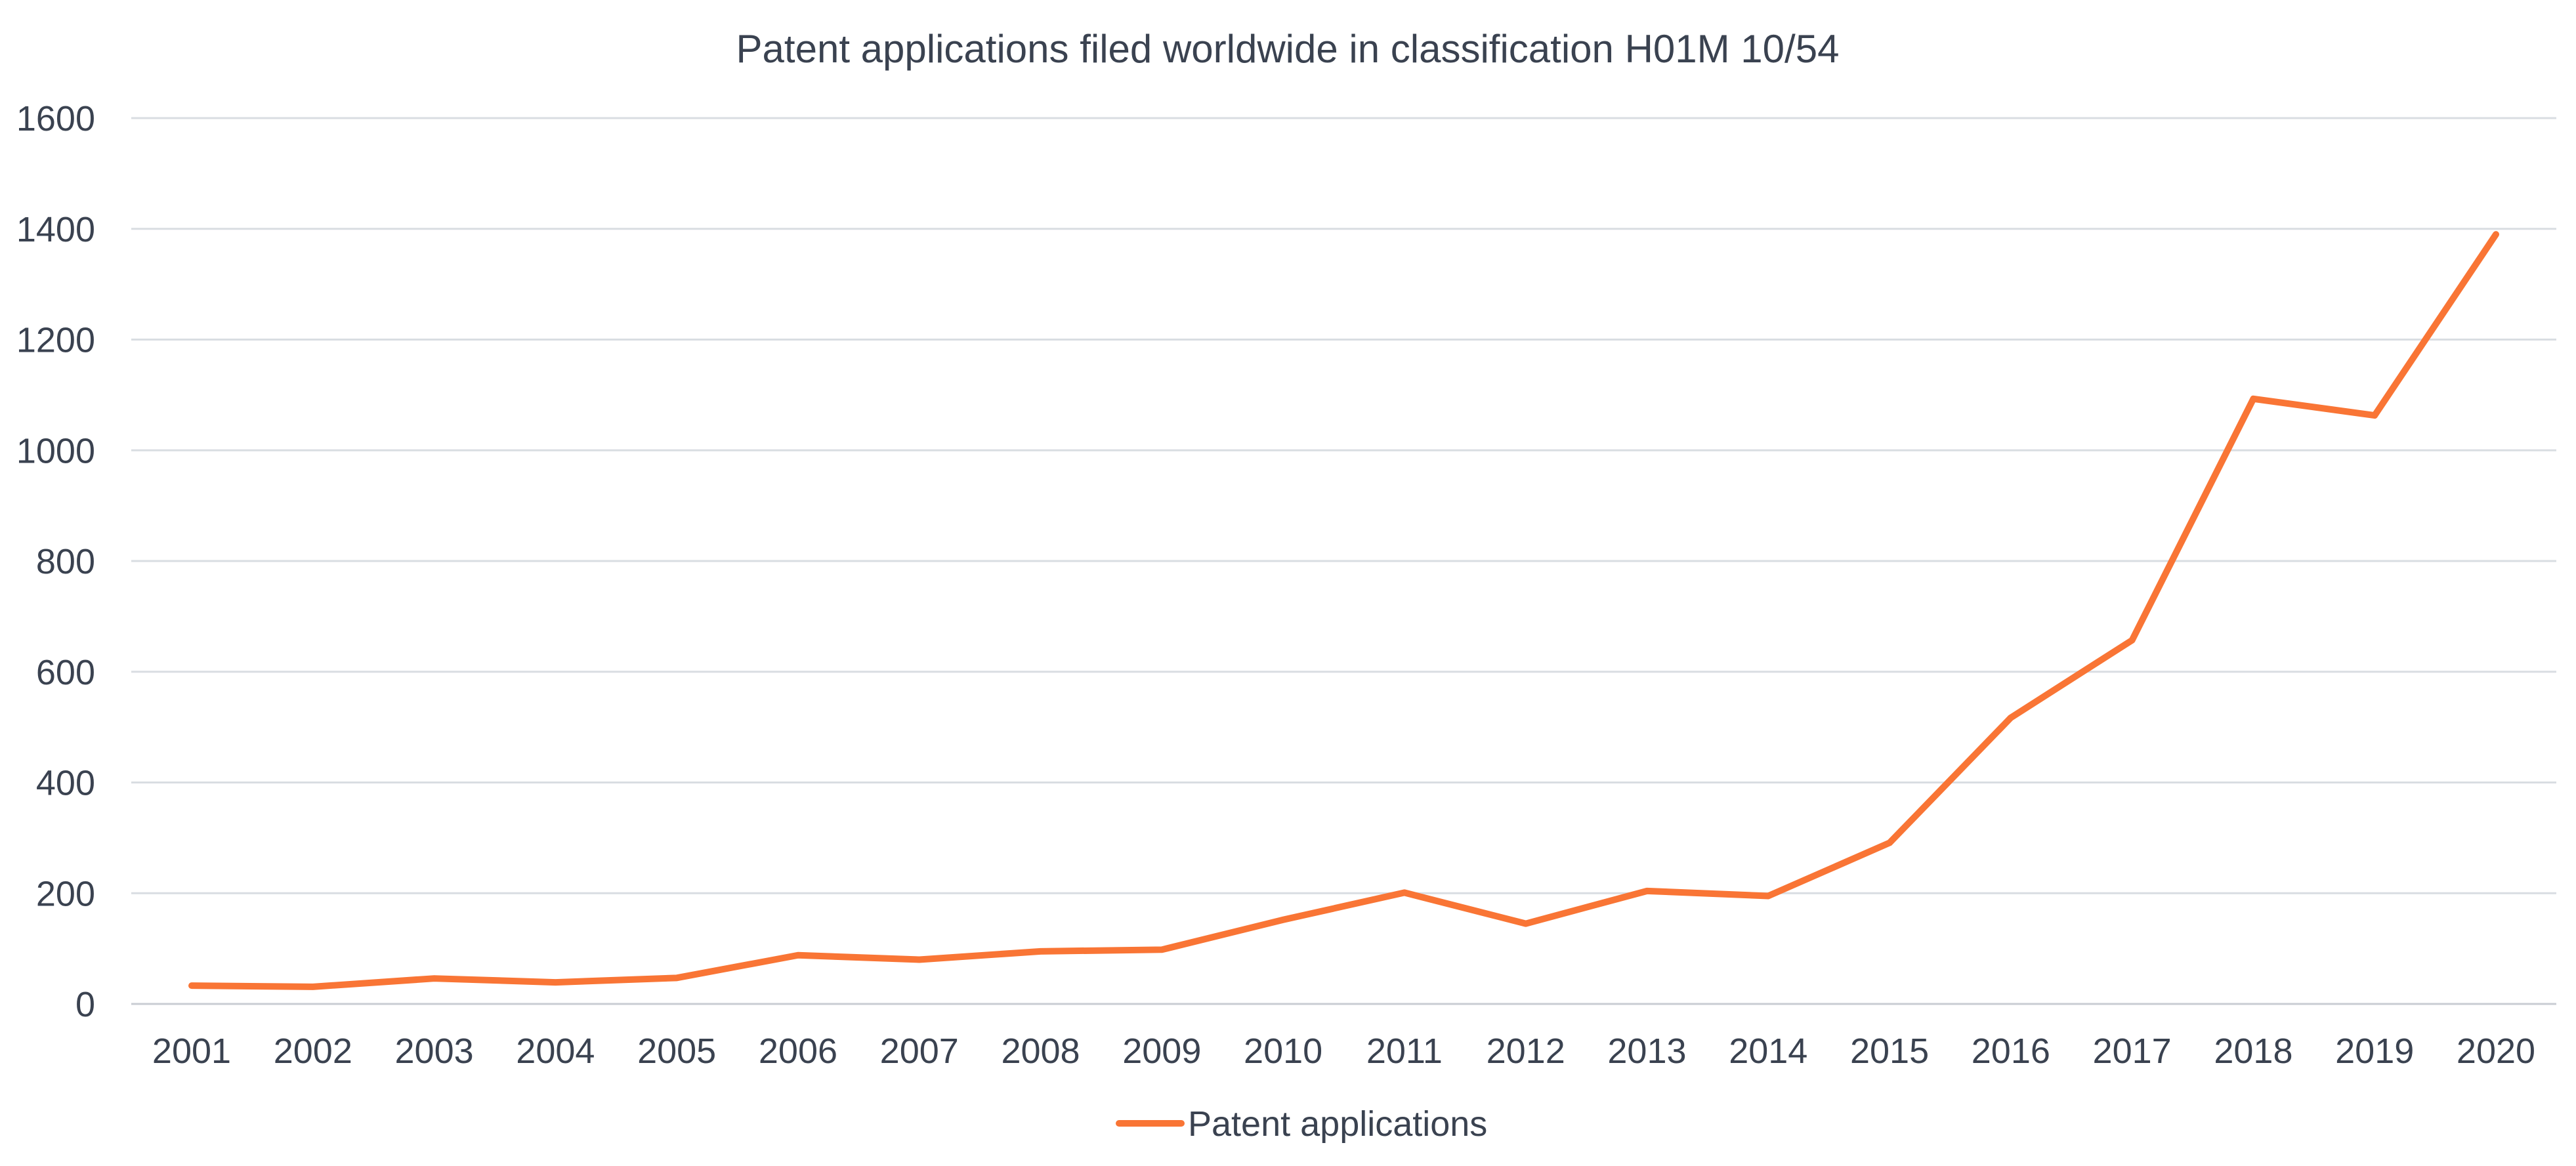 The image size is (2576, 1166). I want to click on x-tick-label: 2007, so click(919, 1051).